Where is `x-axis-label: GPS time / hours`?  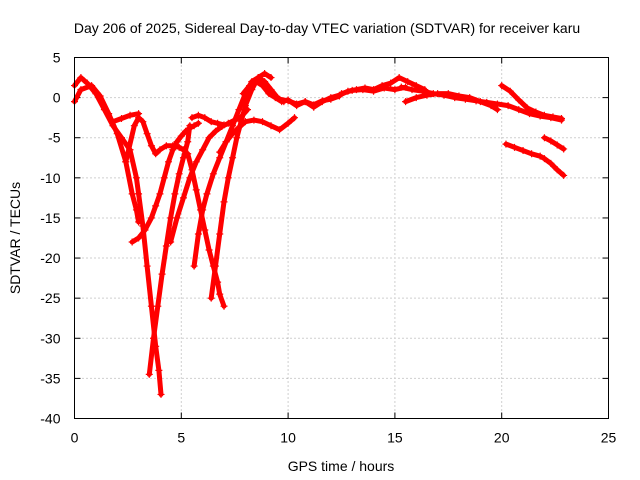 x-axis-label: GPS time / hours is located at coordinates (341, 466).